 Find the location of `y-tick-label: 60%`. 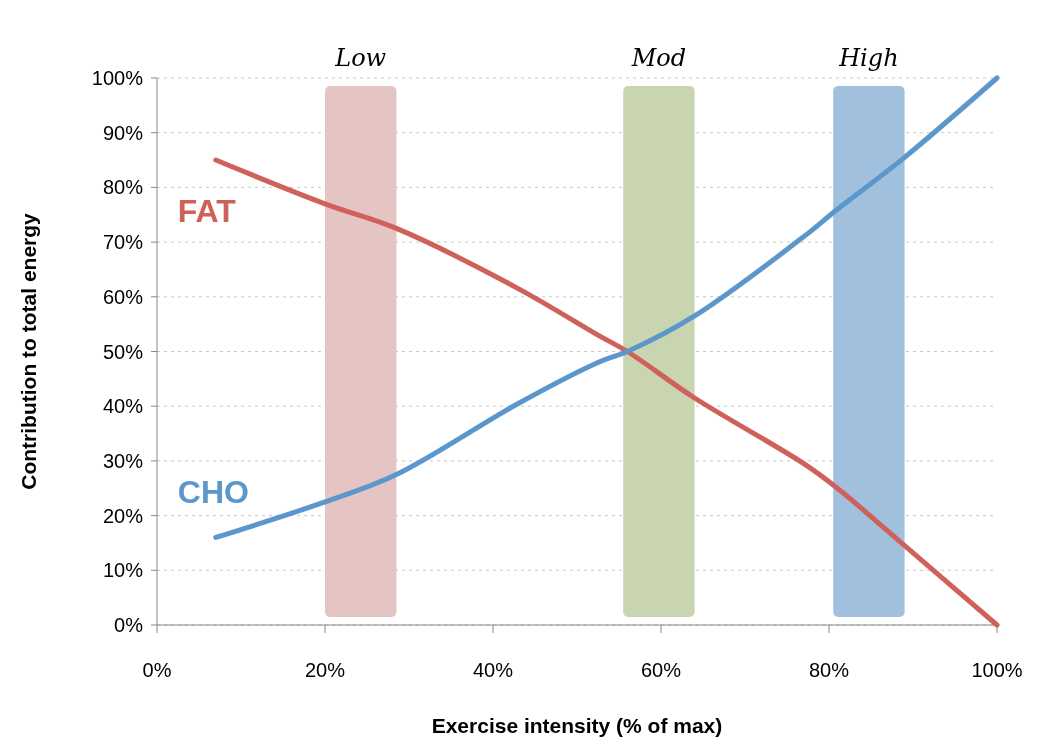

y-tick-label: 60% is located at coordinates (123, 296).